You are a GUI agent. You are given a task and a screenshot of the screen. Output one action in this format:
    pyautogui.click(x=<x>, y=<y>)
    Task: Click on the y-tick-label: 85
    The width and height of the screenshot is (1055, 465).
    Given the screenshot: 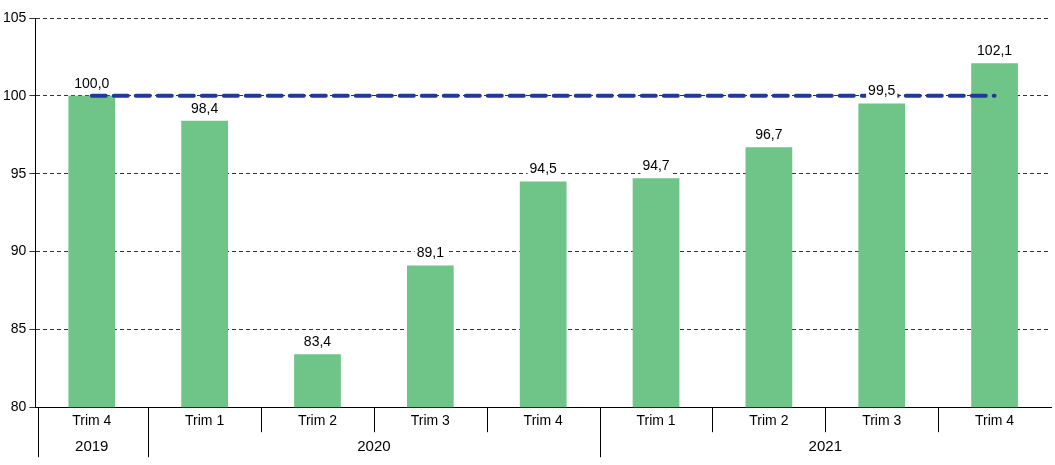 What is the action you would take?
    pyautogui.click(x=18, y=328)
    